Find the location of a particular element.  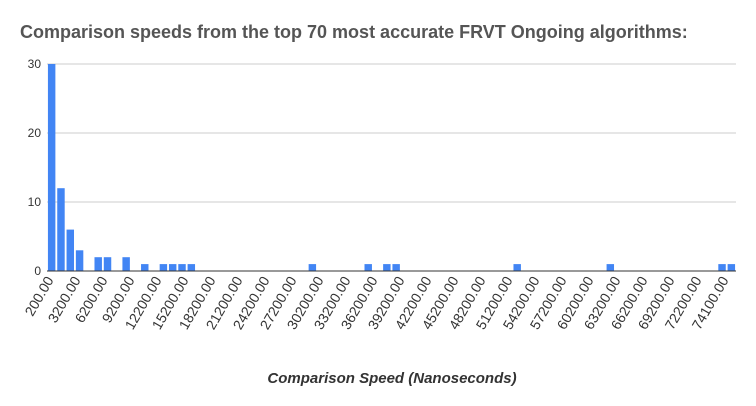

y-tick-label: 30 is located at coordinates (35, 64).